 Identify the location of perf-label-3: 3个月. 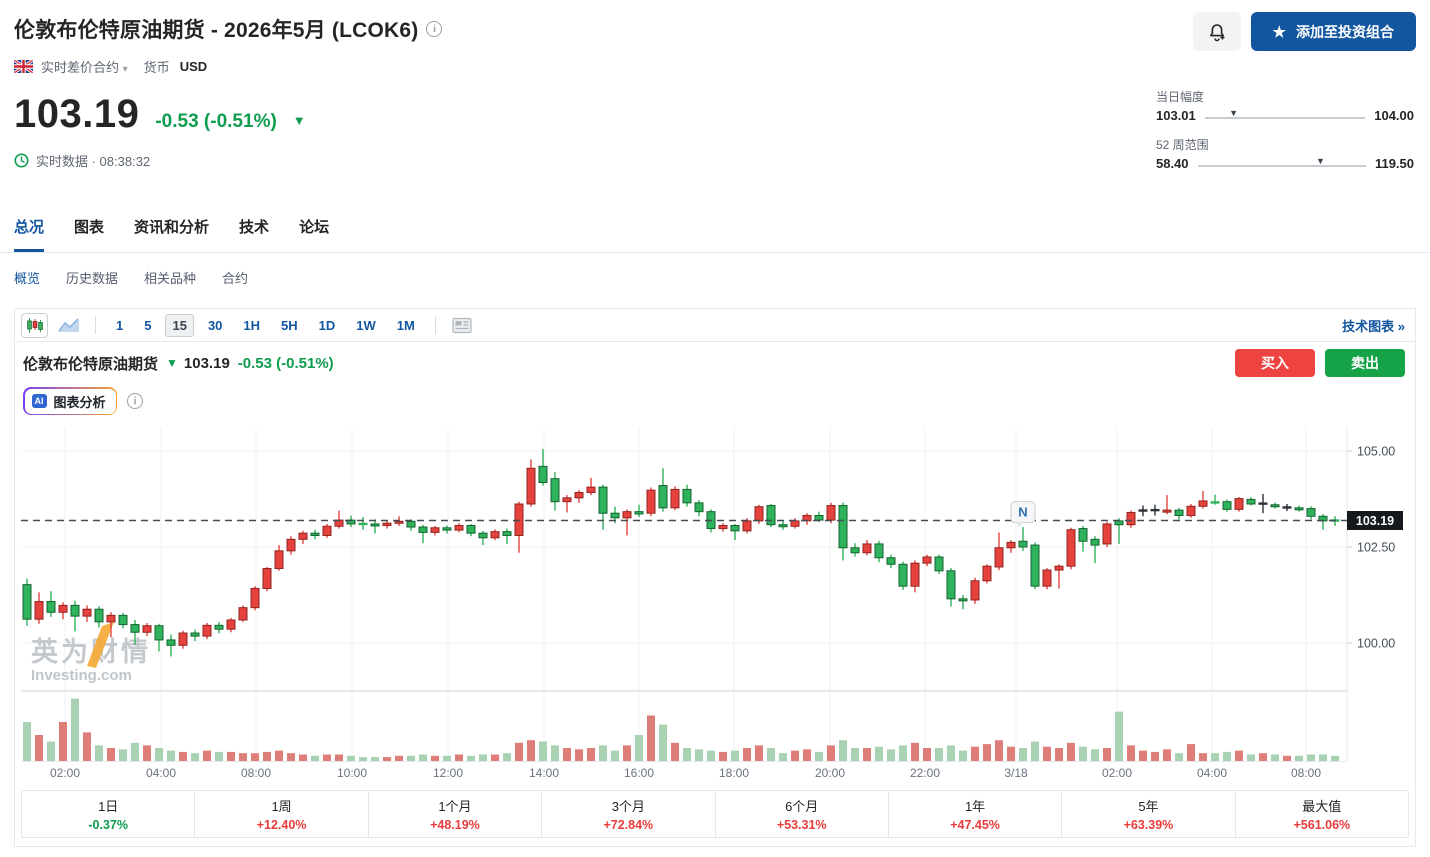
(628, 806).